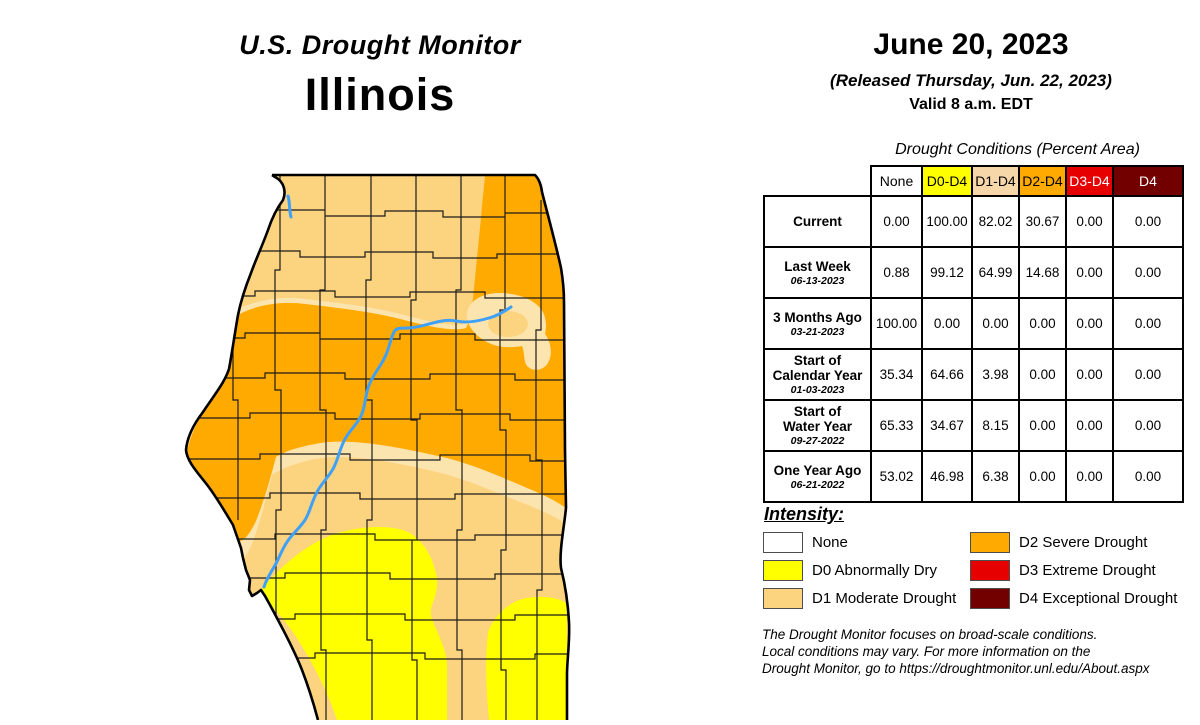  Describe the element at coordinates (804, 514) in the screenshot. I see `intensity-title: Intensity:` at that location.